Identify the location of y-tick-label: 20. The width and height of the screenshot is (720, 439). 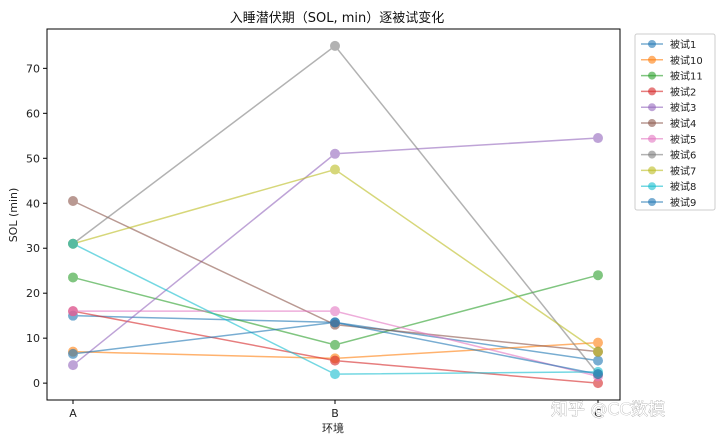
(33, 293).